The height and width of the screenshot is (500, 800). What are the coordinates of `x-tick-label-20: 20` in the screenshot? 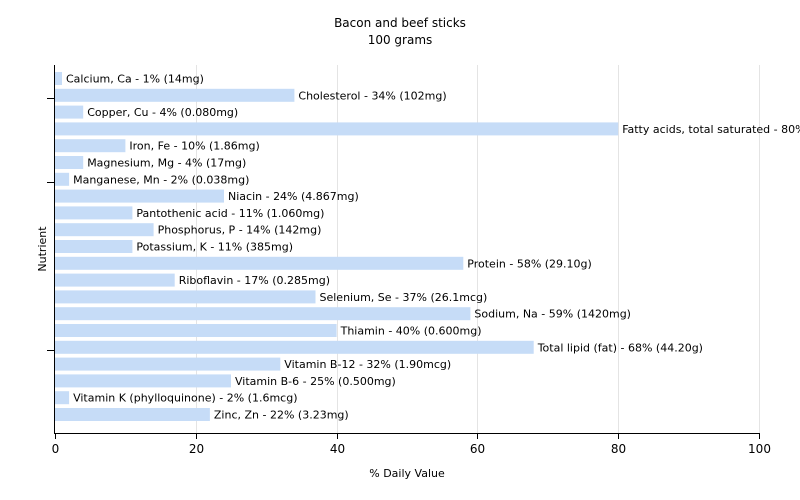 It's located at (196, 449).